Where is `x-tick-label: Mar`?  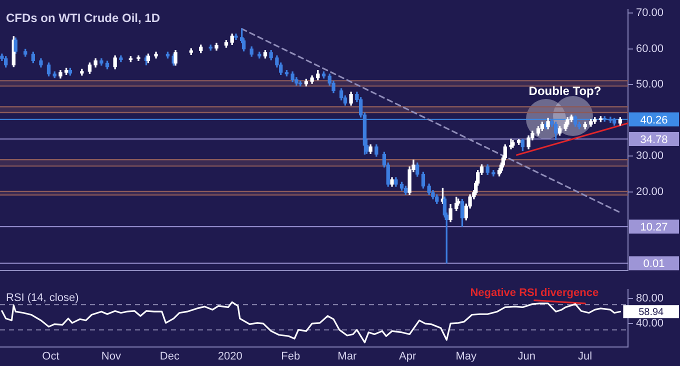
x-tick-label: Mar is located at coordinates (347, 356).